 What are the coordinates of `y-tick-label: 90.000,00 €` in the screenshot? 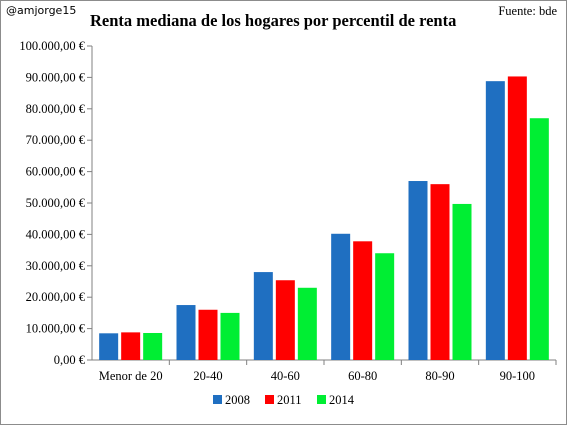 It's located at (56, 77).